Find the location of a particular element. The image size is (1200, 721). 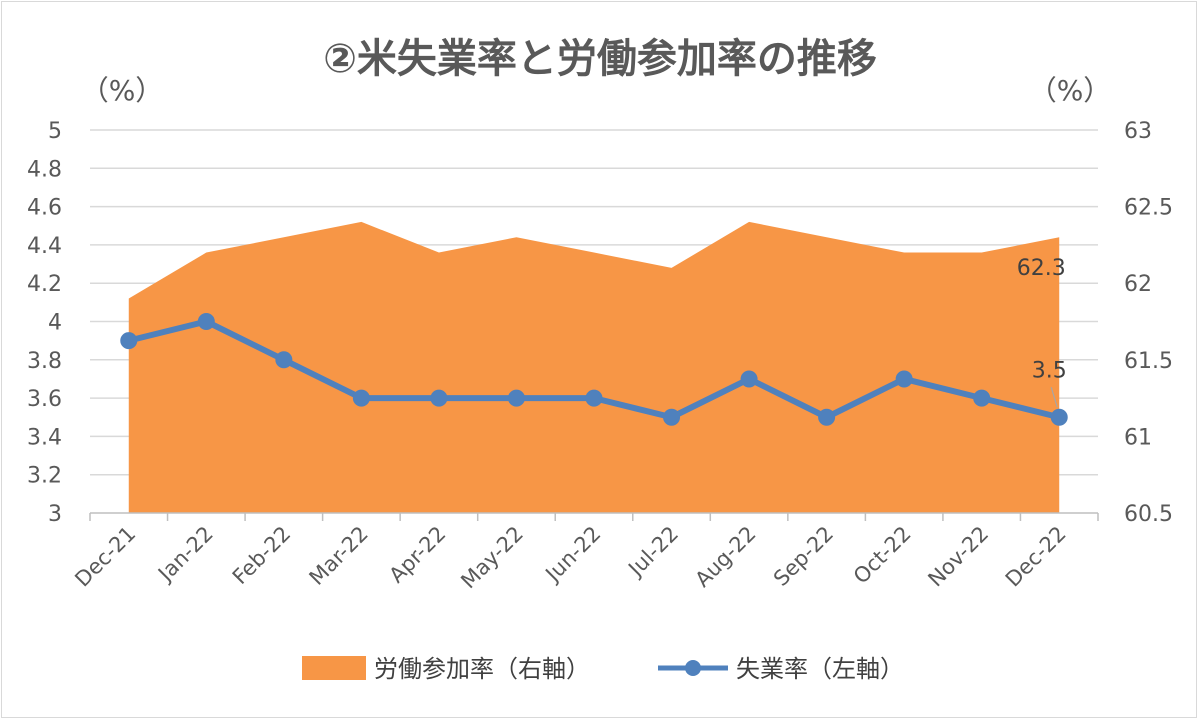

y-right-tick-label: 62 is located at coordinates (1138, 284).